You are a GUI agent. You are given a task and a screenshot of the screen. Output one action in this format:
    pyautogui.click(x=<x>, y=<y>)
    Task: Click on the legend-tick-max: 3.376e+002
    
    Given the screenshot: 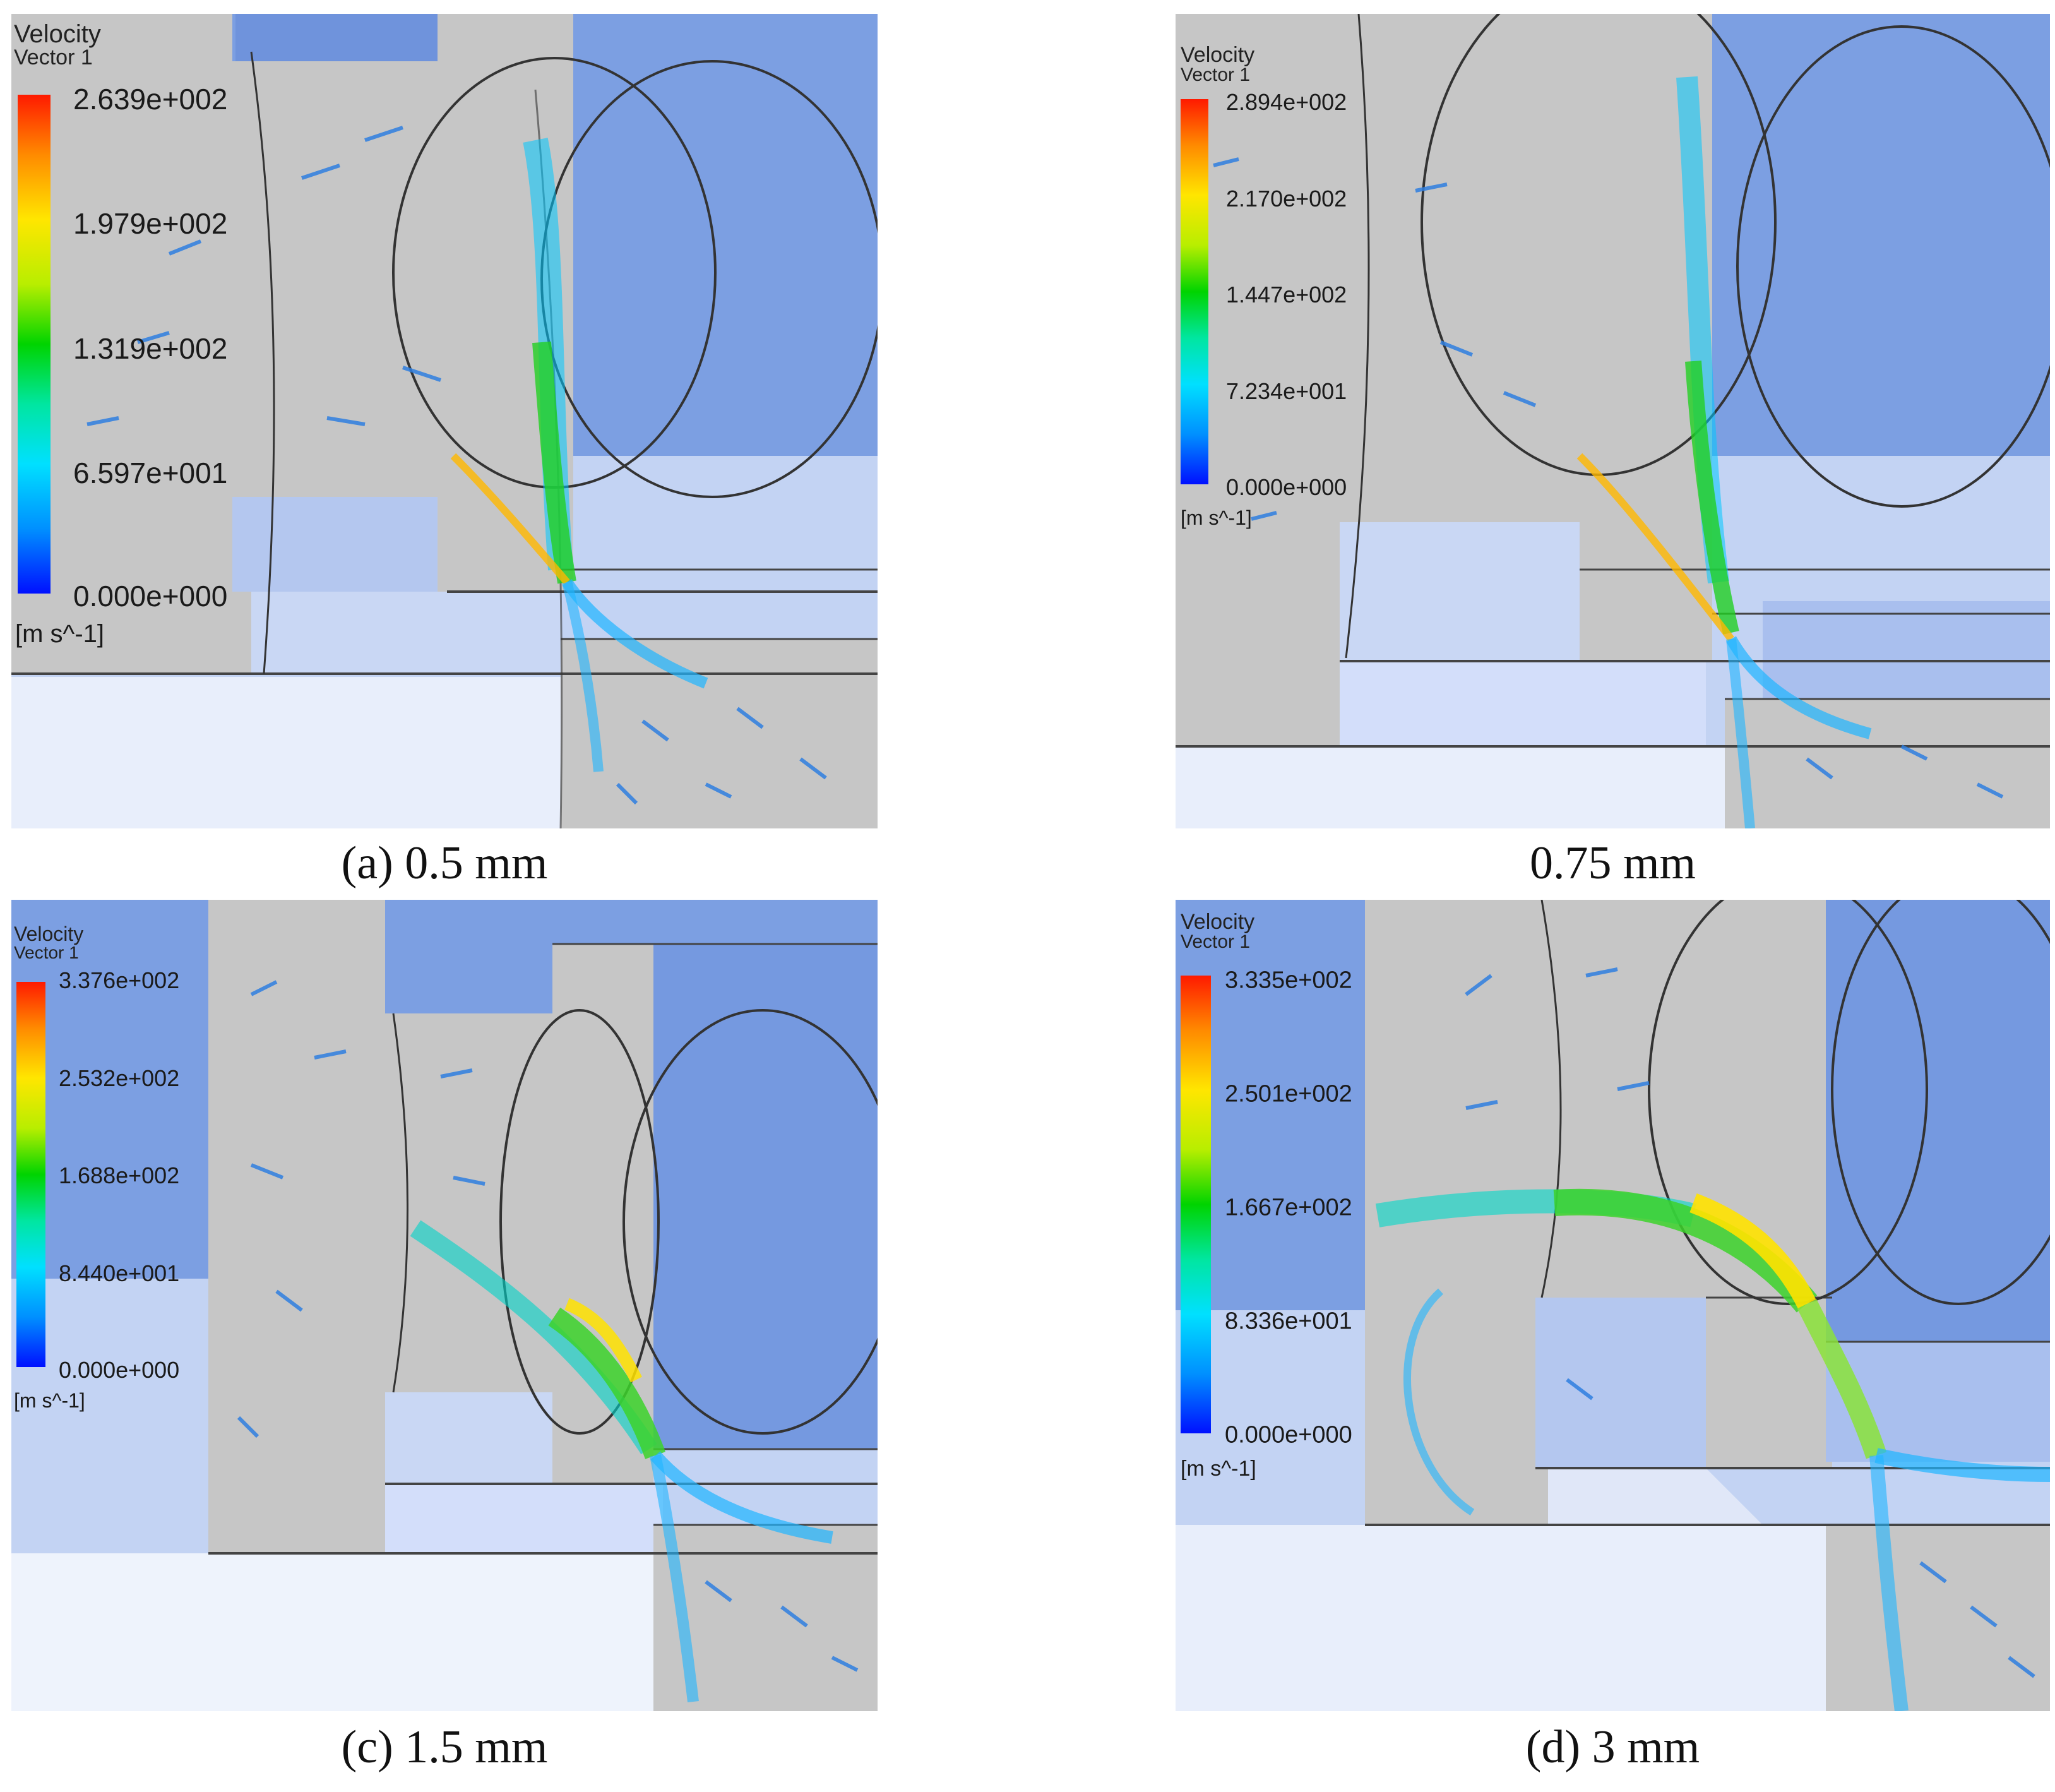 What is the action you would take?
    pyautogui.click(x=119, y=980)
    